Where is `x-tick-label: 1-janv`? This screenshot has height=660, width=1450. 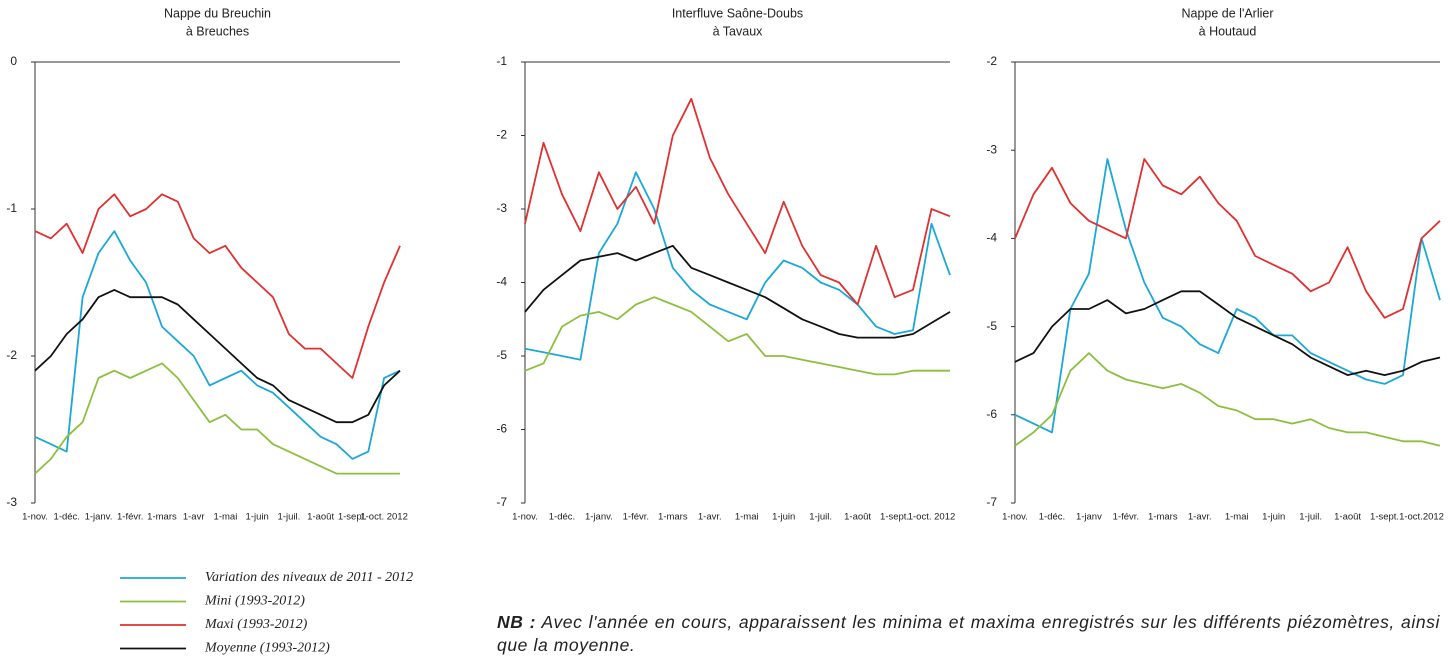
x-tick-label: 1-janv is located at coordinates (1089, 517).